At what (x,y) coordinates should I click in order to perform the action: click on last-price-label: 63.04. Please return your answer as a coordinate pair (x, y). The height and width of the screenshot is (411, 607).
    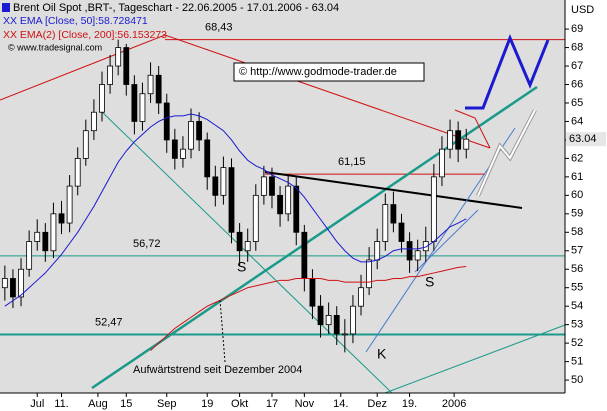
    Looking at the image, I should click on (583, 139).